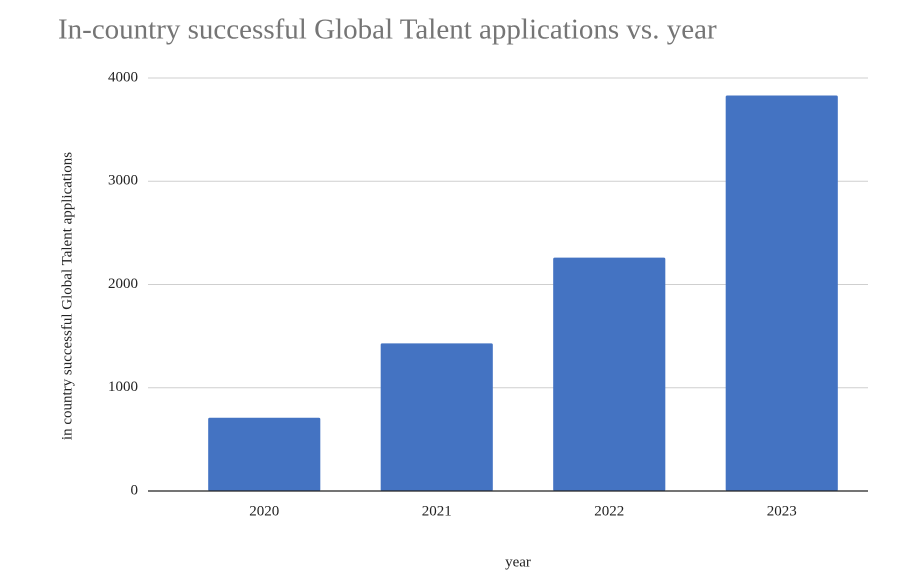 This screenshot has width=897, height=585. I want to click on y-tick-label: 0, so click(135, 490).